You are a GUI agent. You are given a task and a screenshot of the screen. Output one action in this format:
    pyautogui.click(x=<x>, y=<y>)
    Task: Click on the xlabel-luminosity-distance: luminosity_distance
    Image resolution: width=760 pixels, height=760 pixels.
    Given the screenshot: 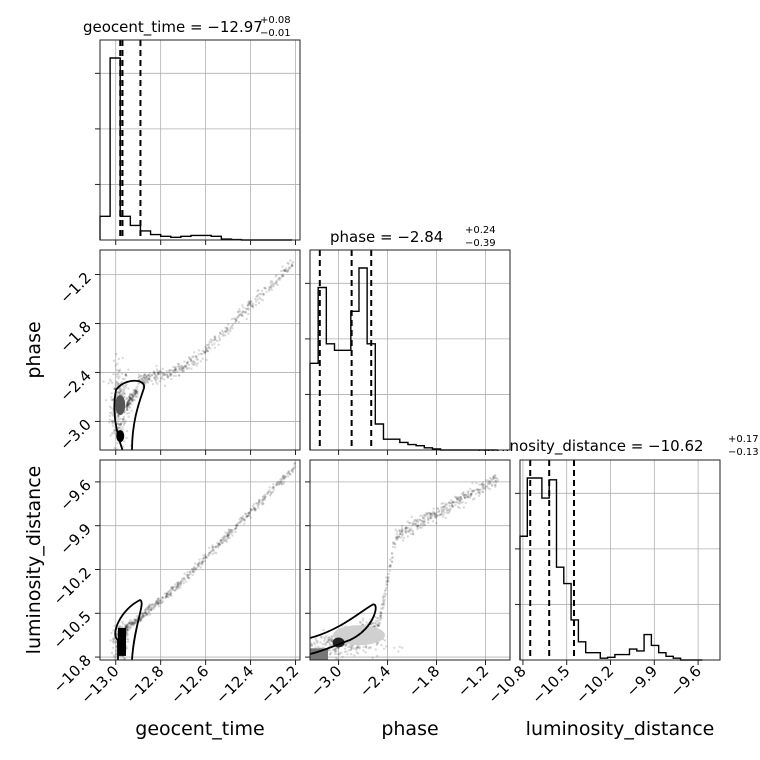 What is the action you would take?
    pyautogui.click(x=620, y=729)
    